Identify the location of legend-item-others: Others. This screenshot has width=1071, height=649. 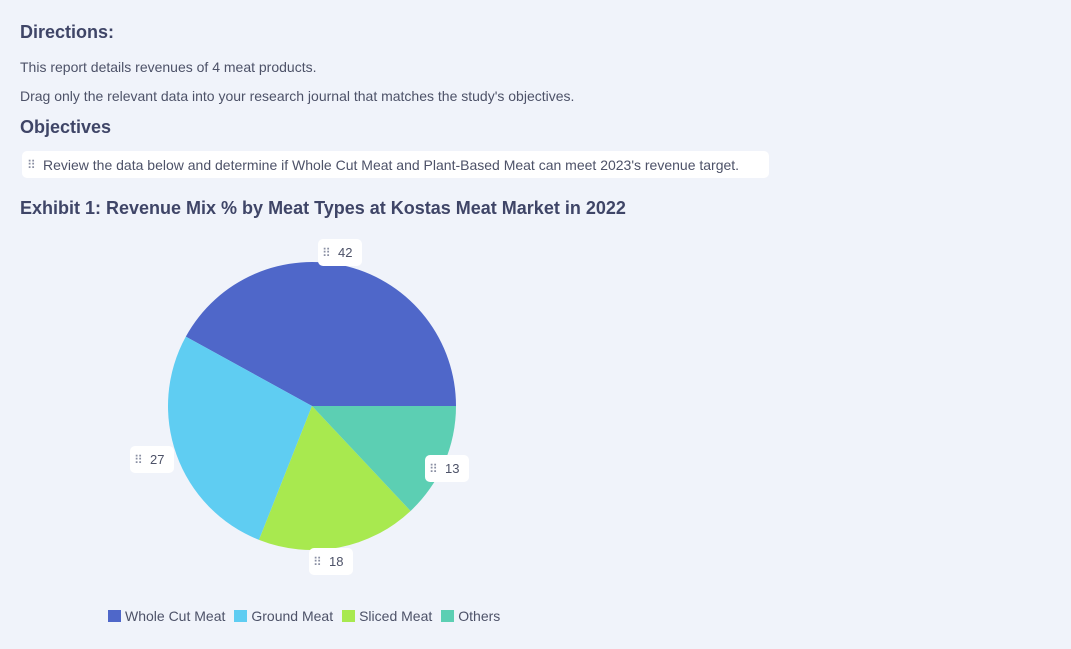
(470, 616).